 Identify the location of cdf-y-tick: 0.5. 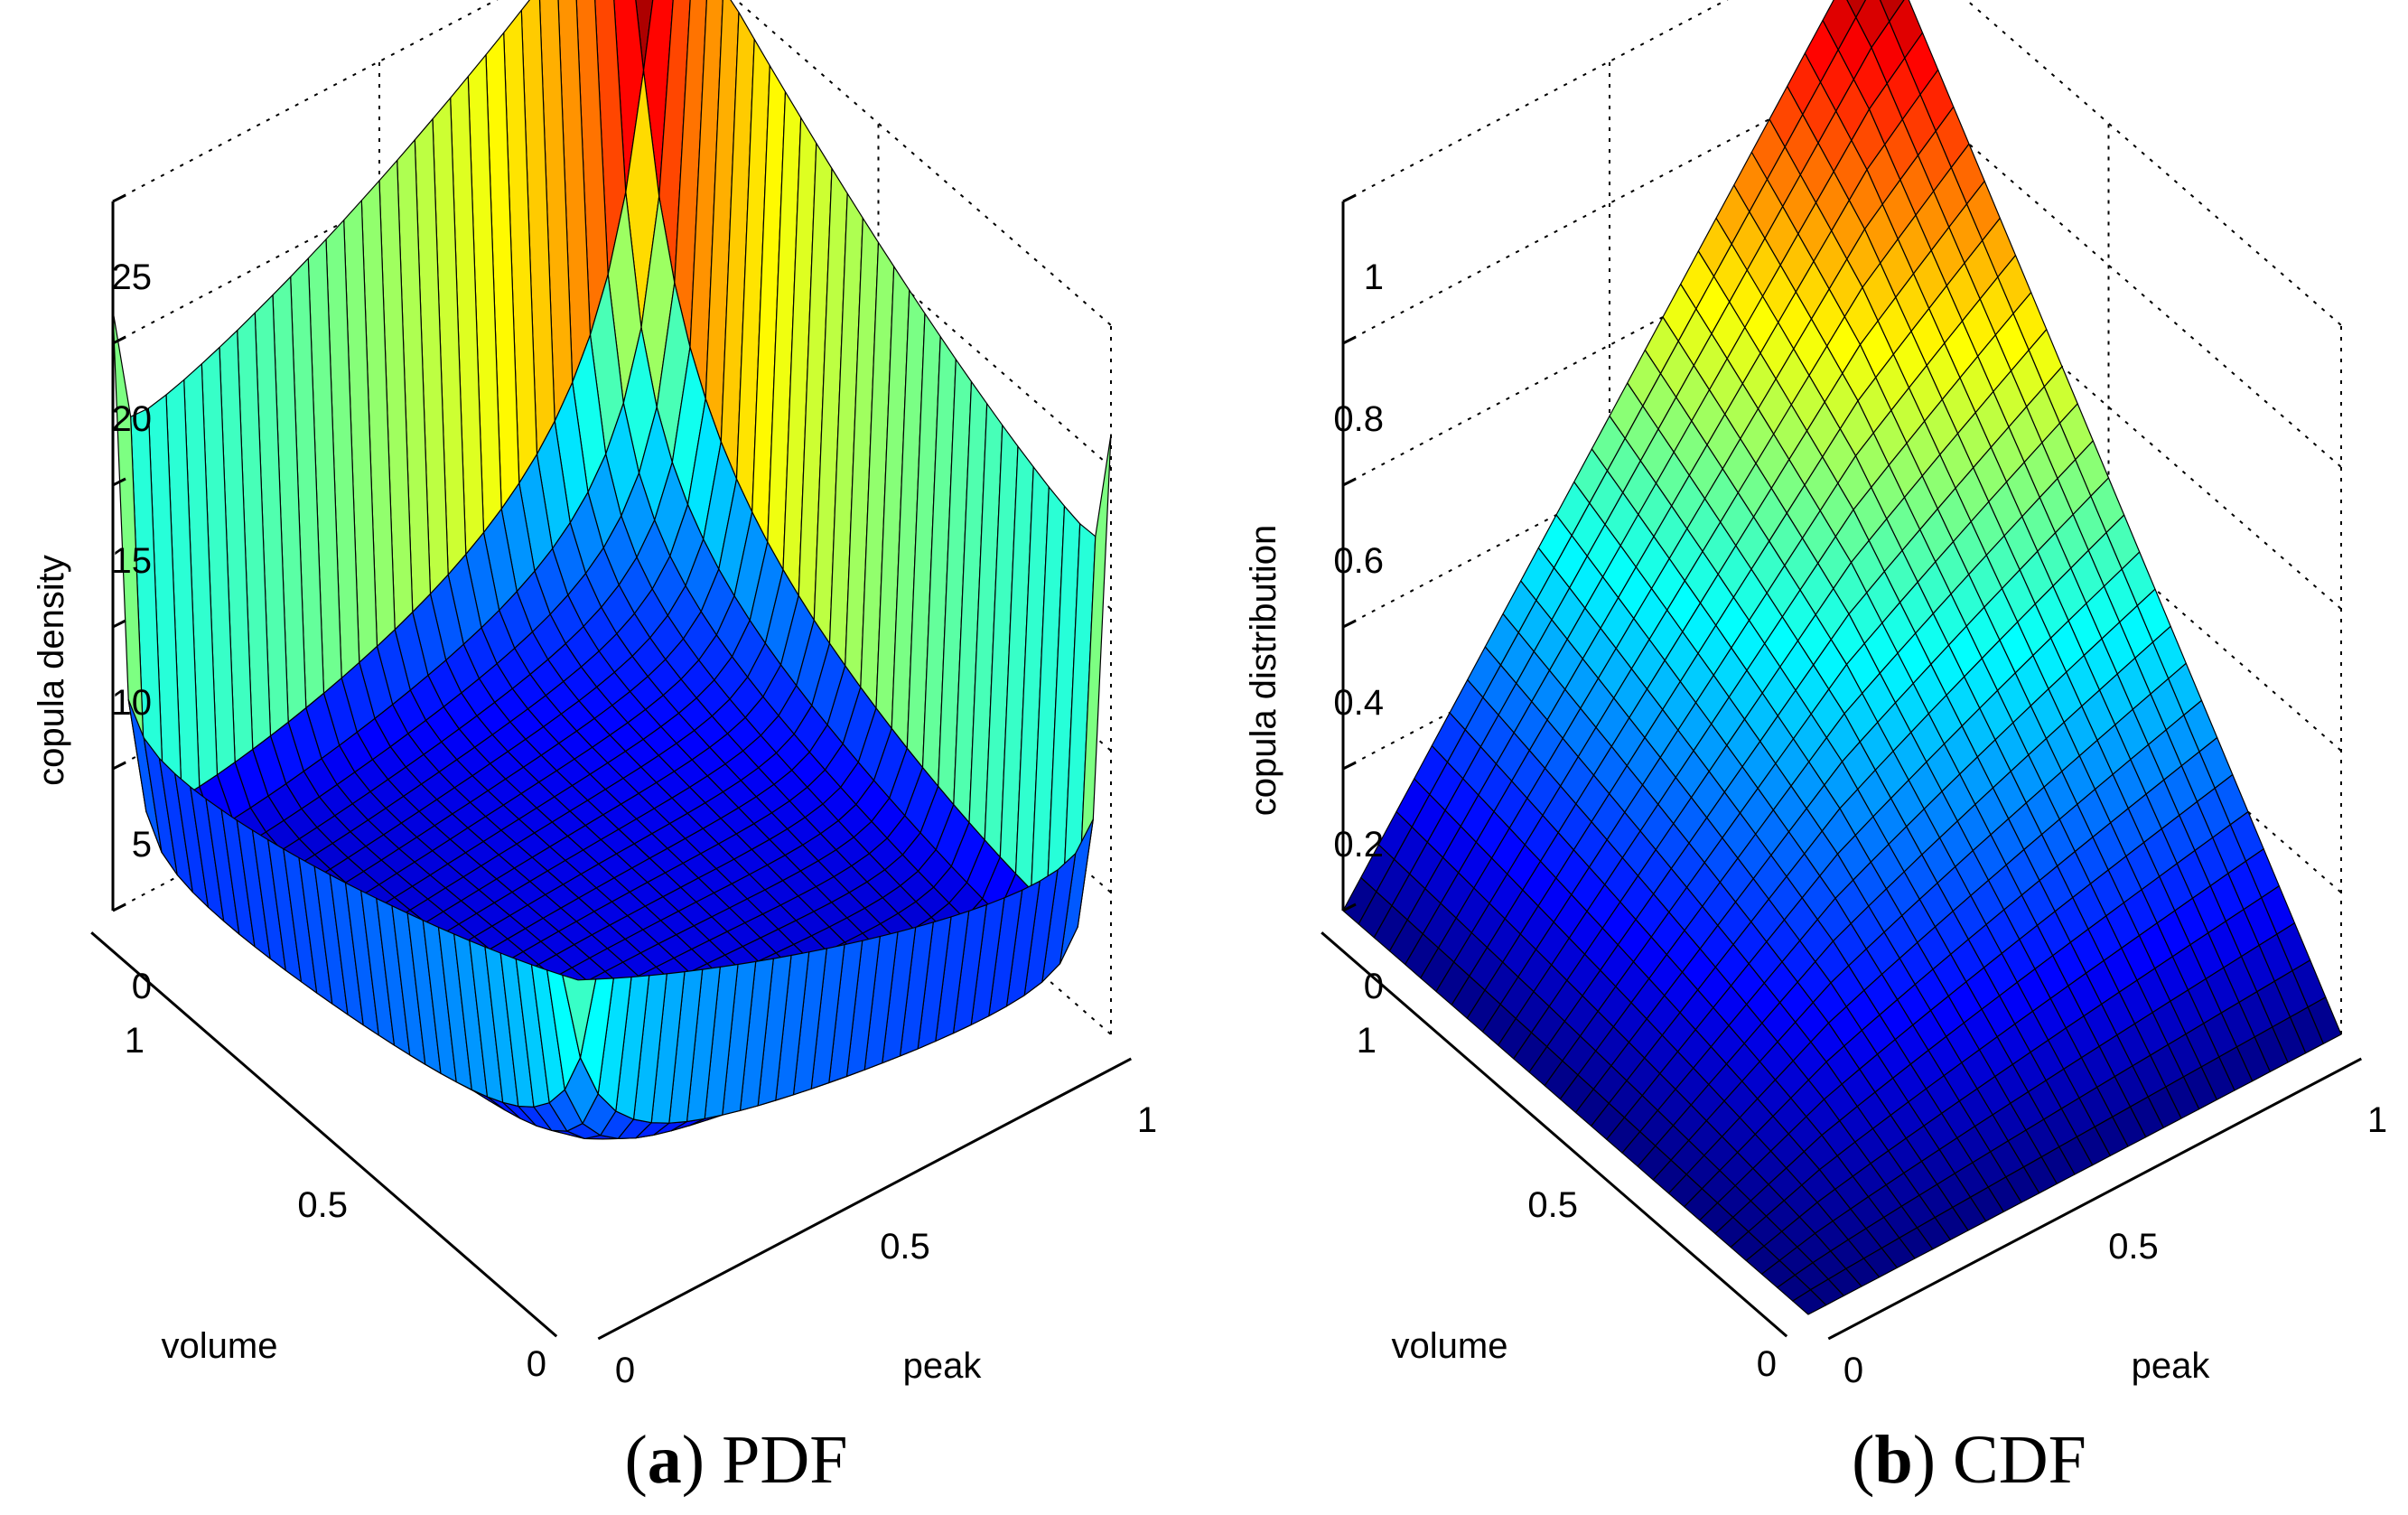
(1552, 1205).